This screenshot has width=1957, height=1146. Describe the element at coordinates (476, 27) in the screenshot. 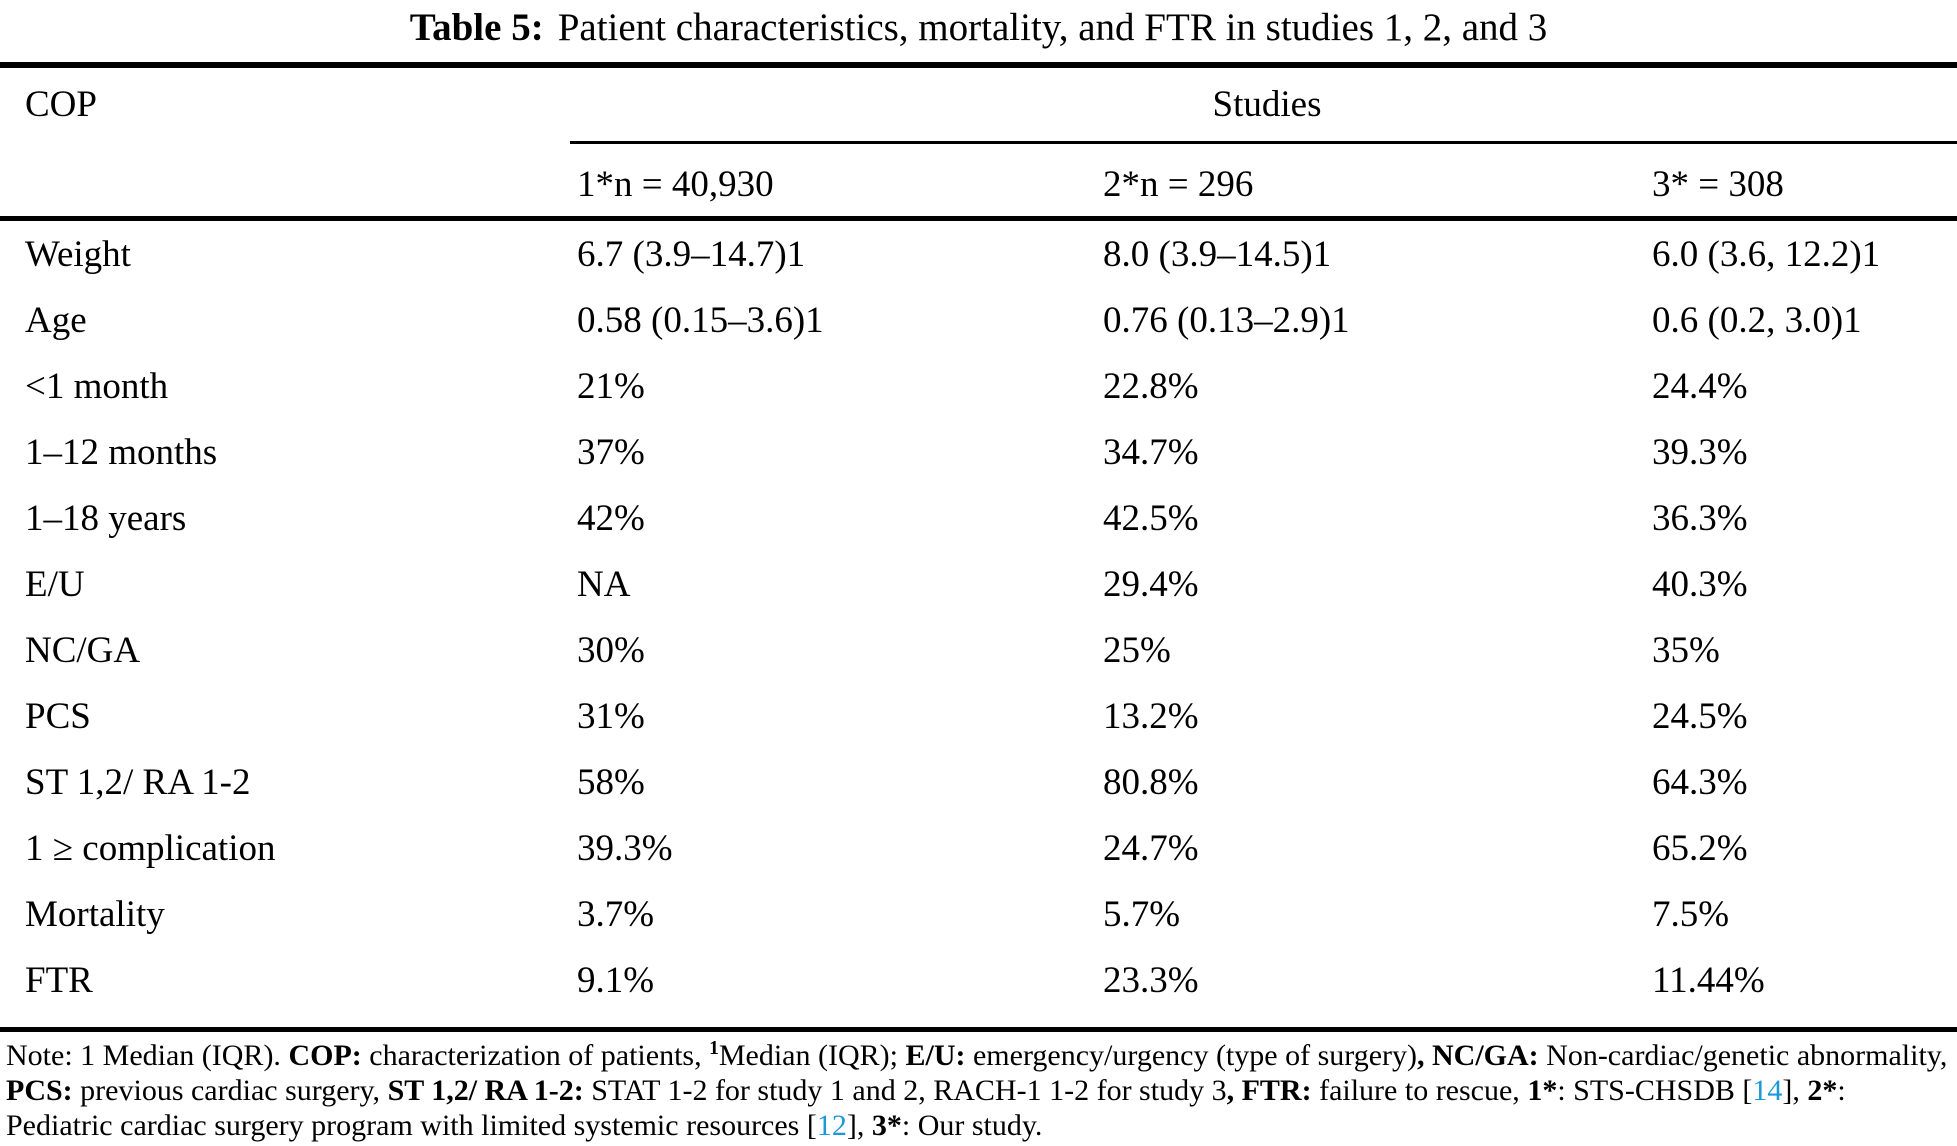

I see `table-caption-number: Table 5:` at that location.